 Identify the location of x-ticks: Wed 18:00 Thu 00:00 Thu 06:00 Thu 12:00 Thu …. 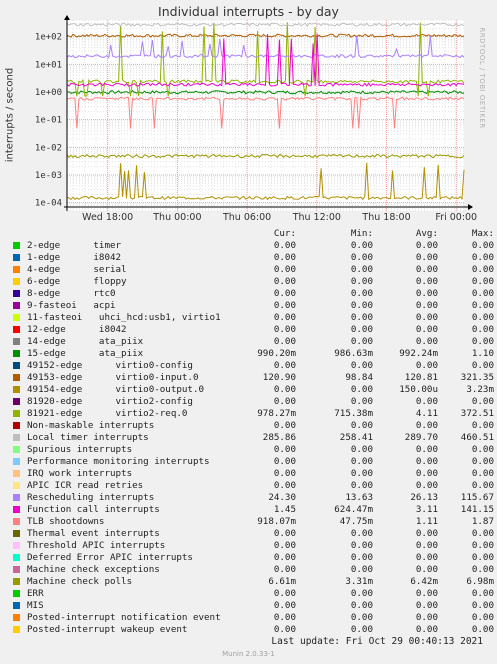
(279, 217).